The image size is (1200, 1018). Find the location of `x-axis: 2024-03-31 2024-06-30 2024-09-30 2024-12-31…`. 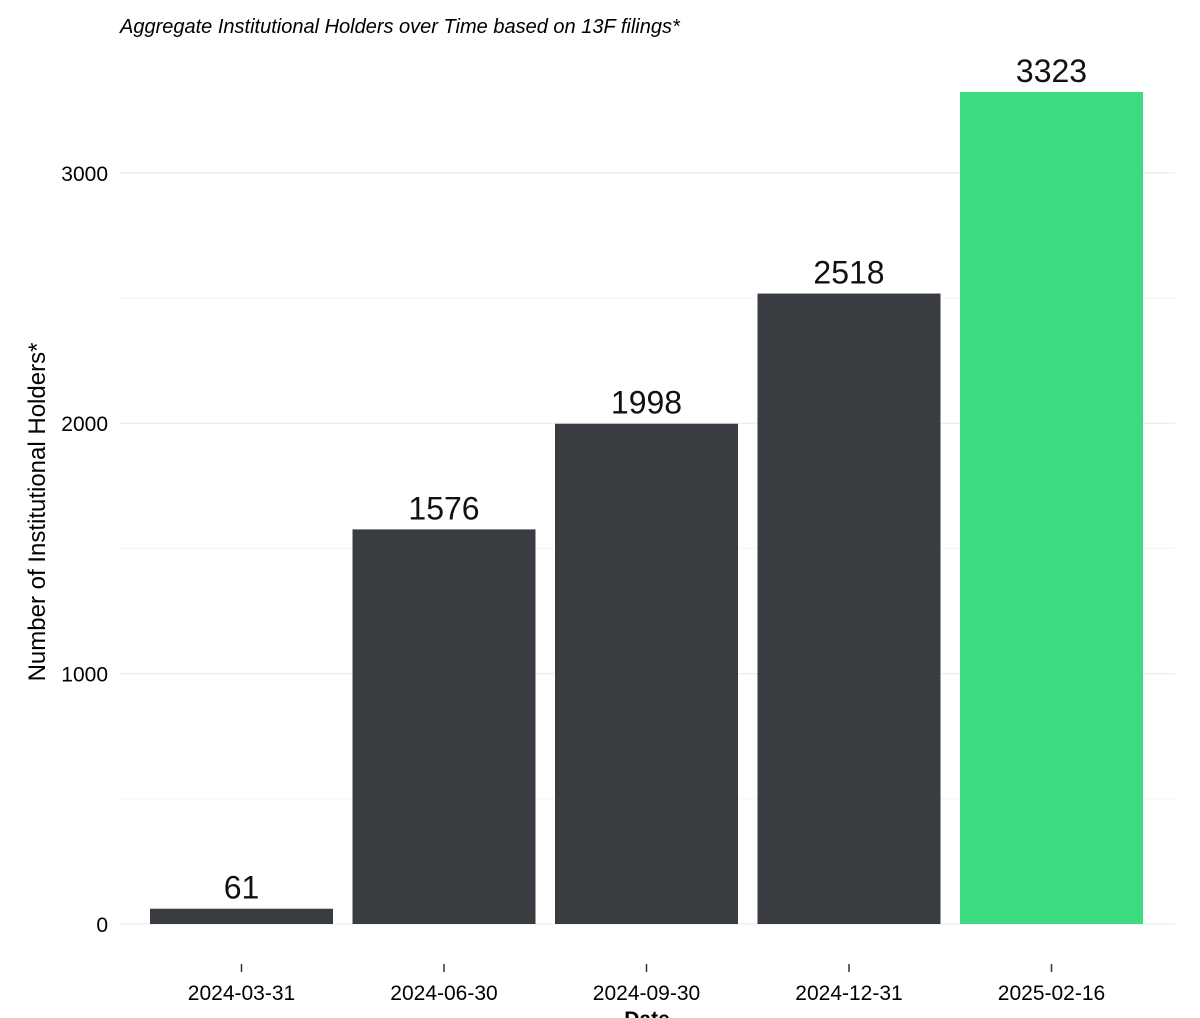

x-axis: 2024-03-31 2024-06-30 2024-09-30 2024-12-31… is located at coordinates (646, 984).